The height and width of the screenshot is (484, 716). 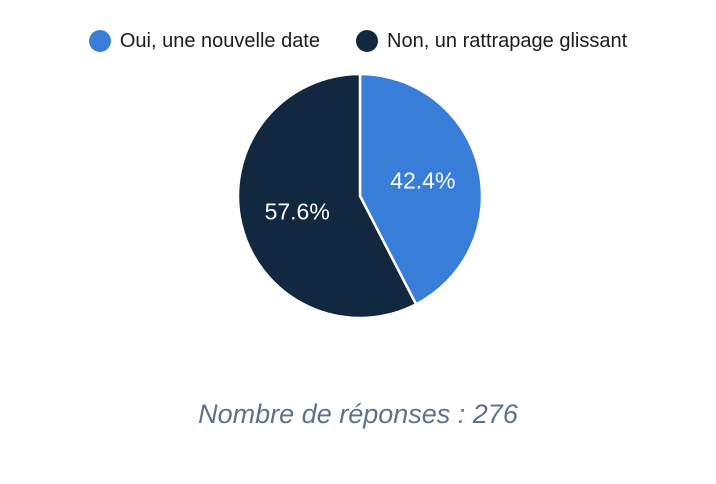 What do you see at coordinates (507, 41) in the screenshot?
I see `legend-label-non: Non, un rattrapage glissant` at bounding box center [507, 41].